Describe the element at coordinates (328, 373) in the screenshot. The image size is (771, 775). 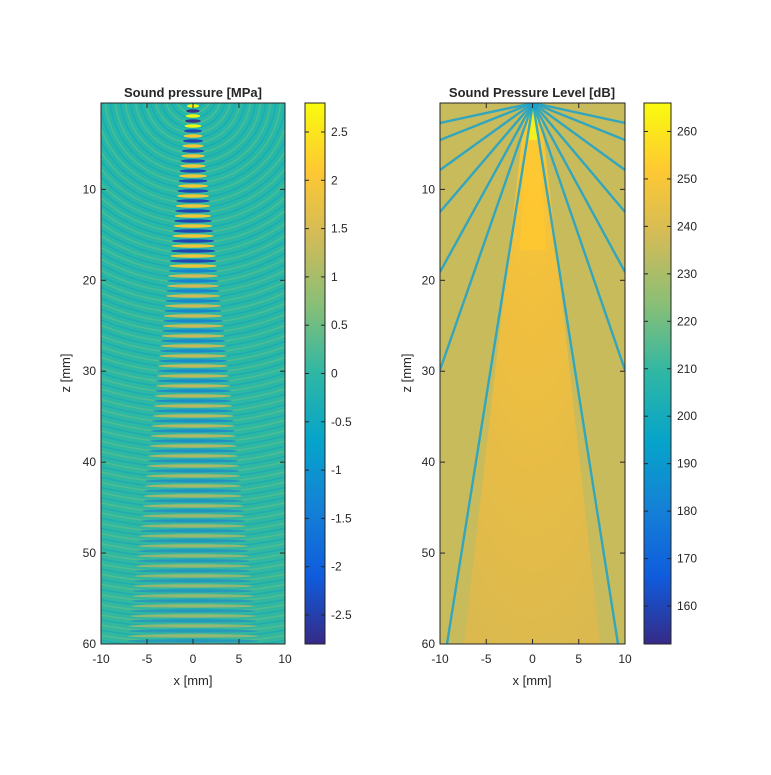
I see `pressure-colorbar-ticks: -2.5 -2 -1.5 -1 -0.5 0 0.5 1 1.5 2 2.5` at that location.